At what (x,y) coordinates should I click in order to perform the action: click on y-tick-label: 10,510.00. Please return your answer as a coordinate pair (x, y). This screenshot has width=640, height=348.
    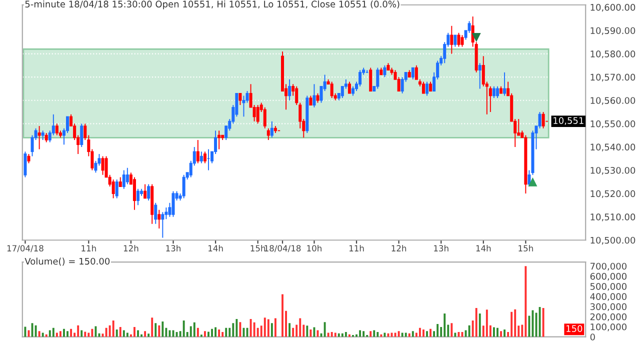
    Looking at the image, I should click on (613, 218).